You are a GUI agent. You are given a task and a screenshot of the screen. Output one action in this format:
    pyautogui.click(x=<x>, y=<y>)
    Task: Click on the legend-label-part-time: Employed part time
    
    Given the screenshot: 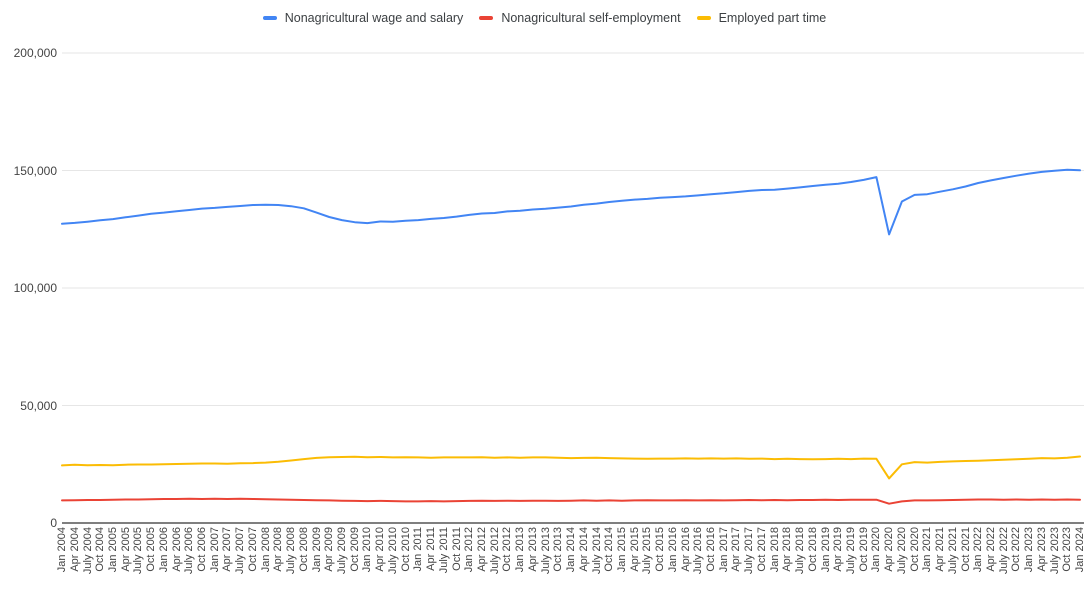 What is the action you would take?
    pyautogui.click(x=772, y=18)
    